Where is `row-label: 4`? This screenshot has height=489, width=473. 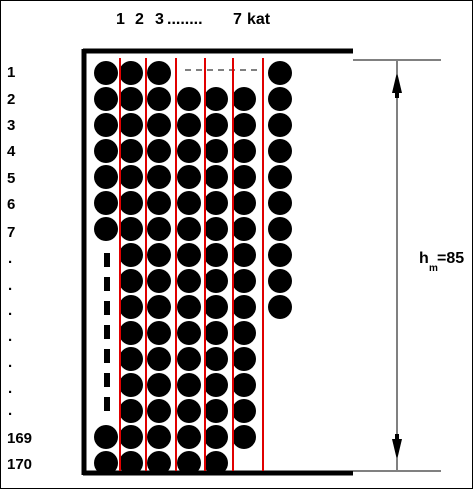
row-label: 4 is located at coordinates (11, 151).